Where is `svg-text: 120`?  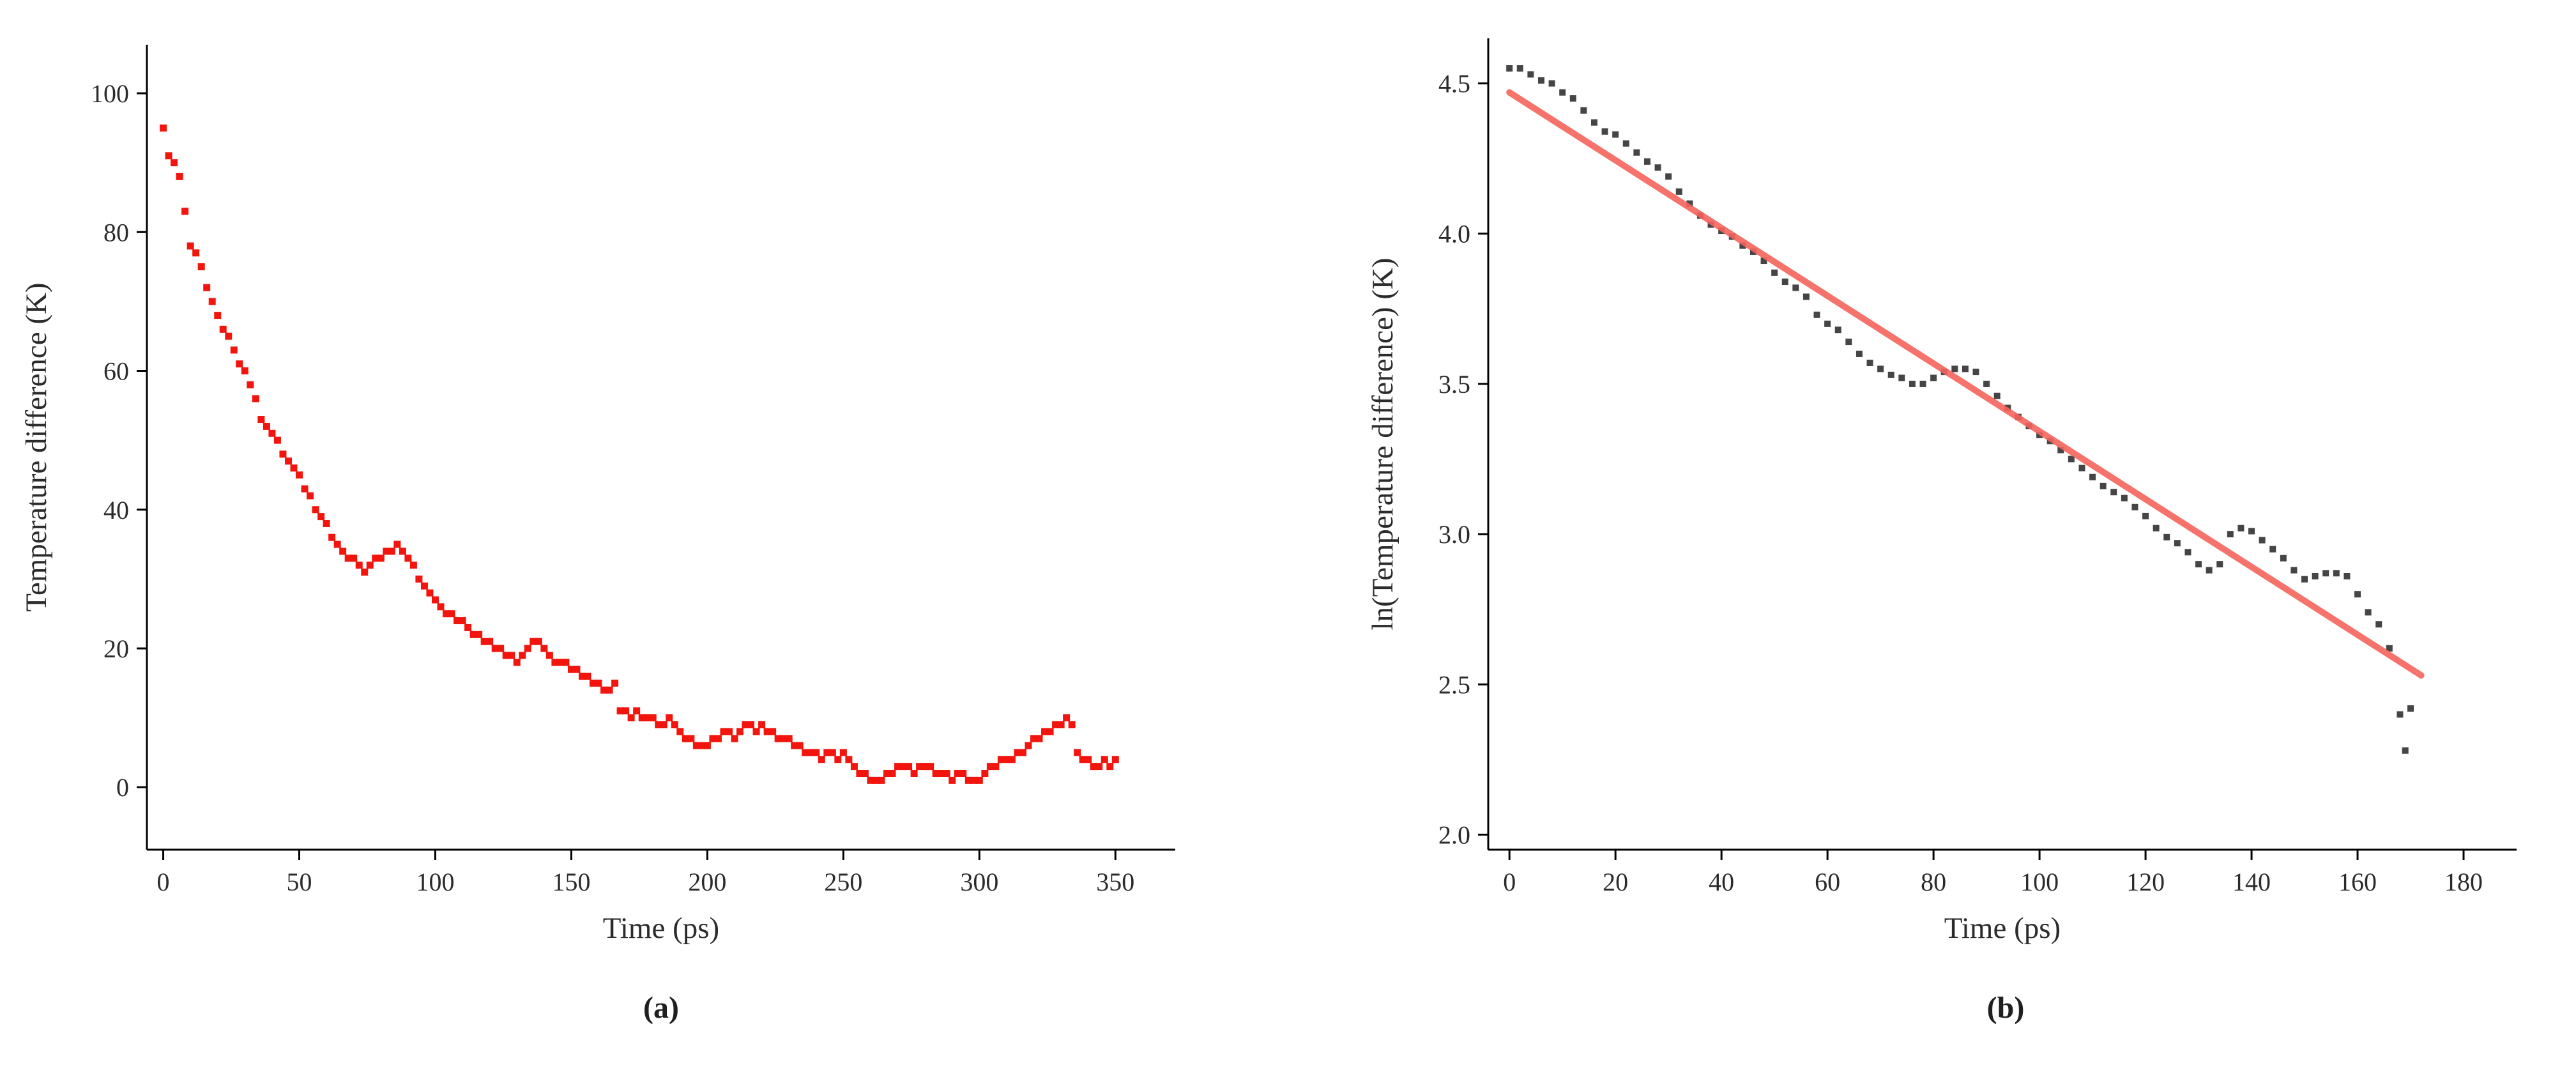 svg-text: 120 is located at coordinates (2145, 882).